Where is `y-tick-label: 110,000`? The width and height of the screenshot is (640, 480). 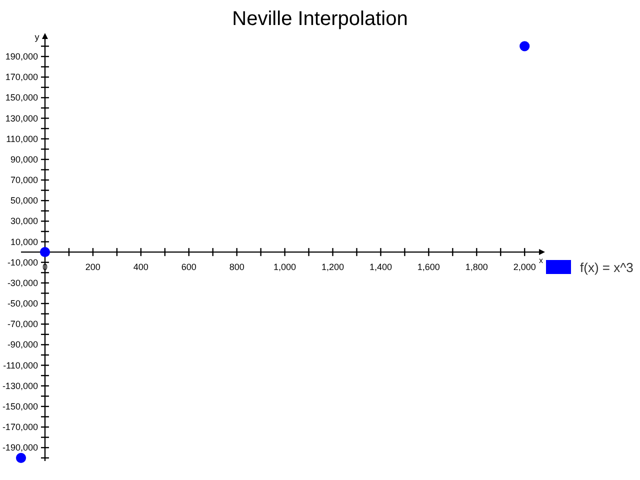
y-tick-label: 110,000 is located at coordinates (22, 139).